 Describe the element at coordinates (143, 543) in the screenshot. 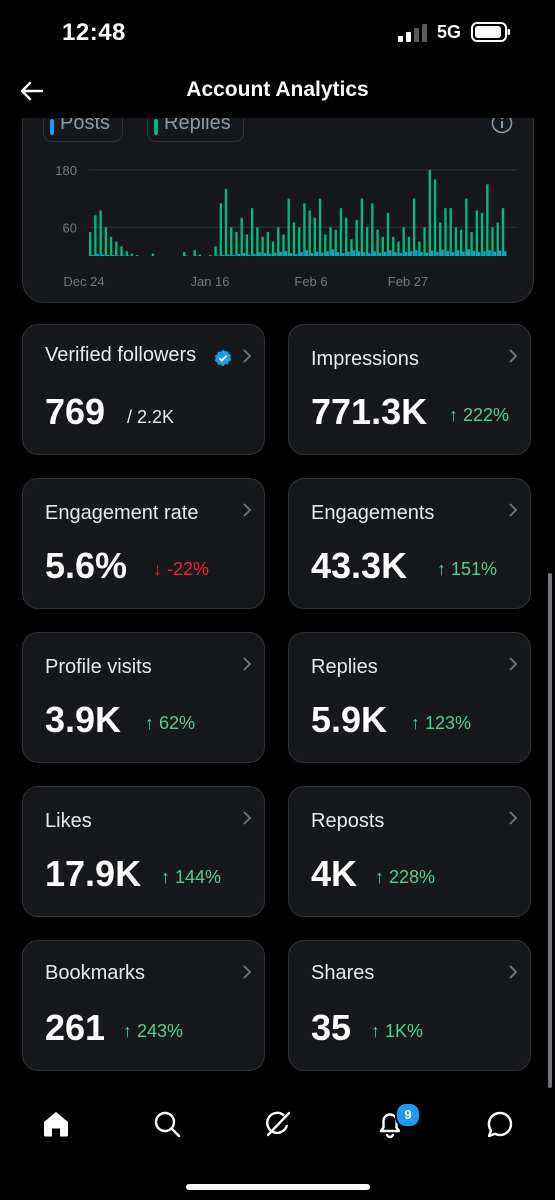

I see `card-engagement-rate: Engagement rate 5.6% ↓ -22%` at that location.